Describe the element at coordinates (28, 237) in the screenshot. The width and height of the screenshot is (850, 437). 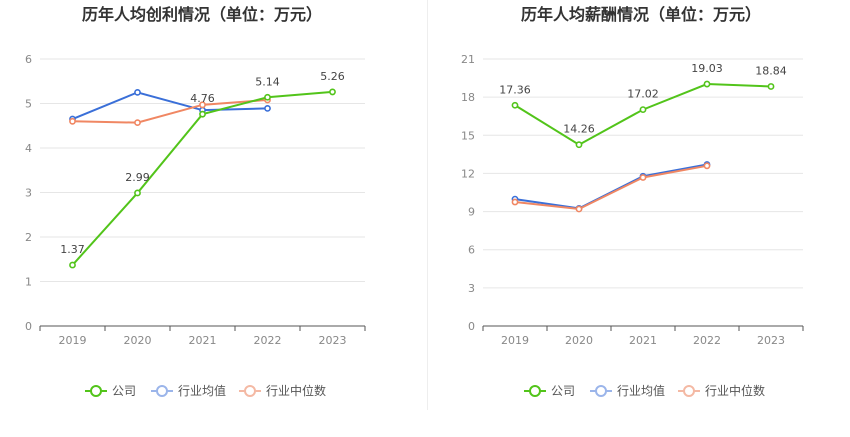
I see `y-tick-label: 2` at that location.